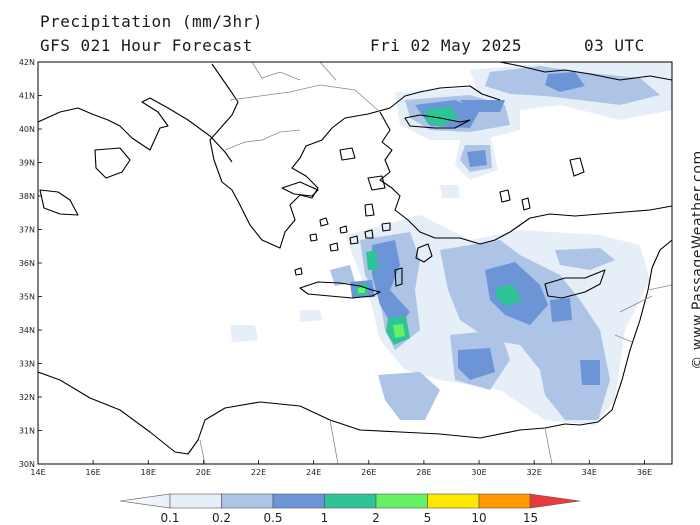 Image resolution: width=700 pixels, height=525 pixels. I want to click on lon-label-26E: 26E, so click(368, 472).